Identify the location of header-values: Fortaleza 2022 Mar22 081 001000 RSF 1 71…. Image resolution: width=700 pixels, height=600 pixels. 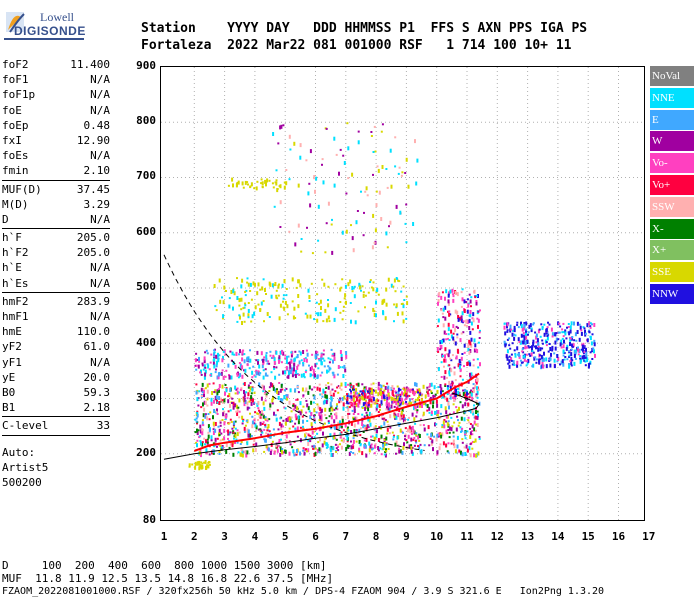
(356, 45).